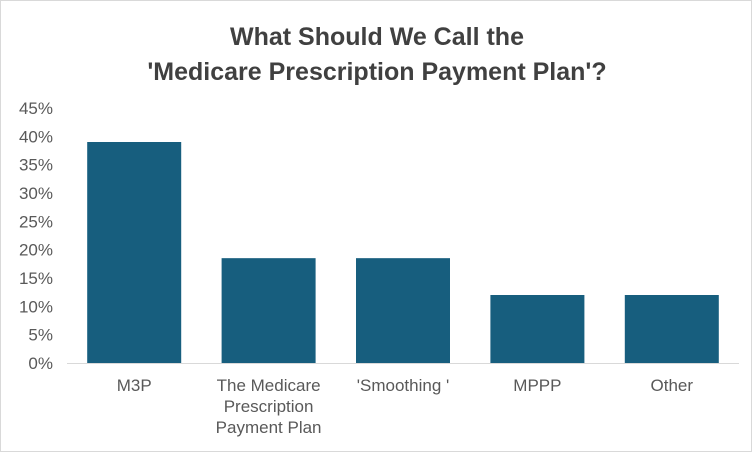  I want to click on x-category-label: Other, so click(672, 385).